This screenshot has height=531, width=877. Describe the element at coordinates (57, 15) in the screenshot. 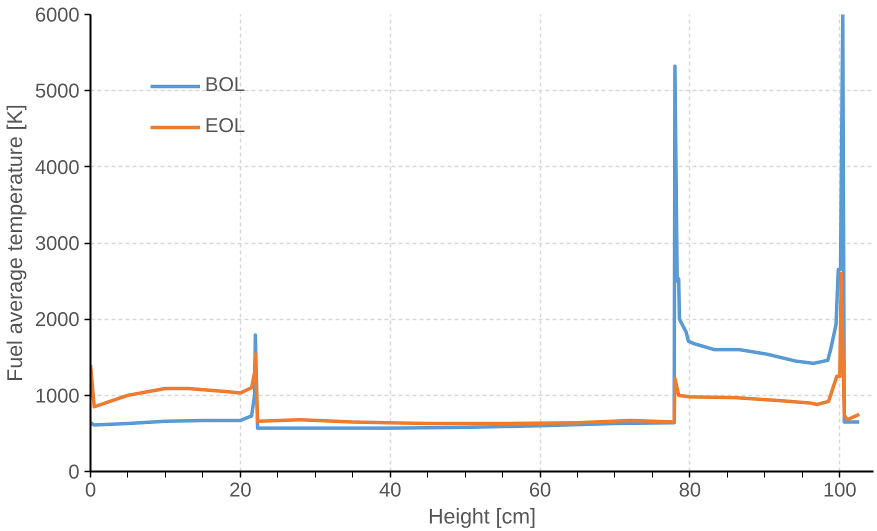

I see `y-tick-label: 6000` at that location.